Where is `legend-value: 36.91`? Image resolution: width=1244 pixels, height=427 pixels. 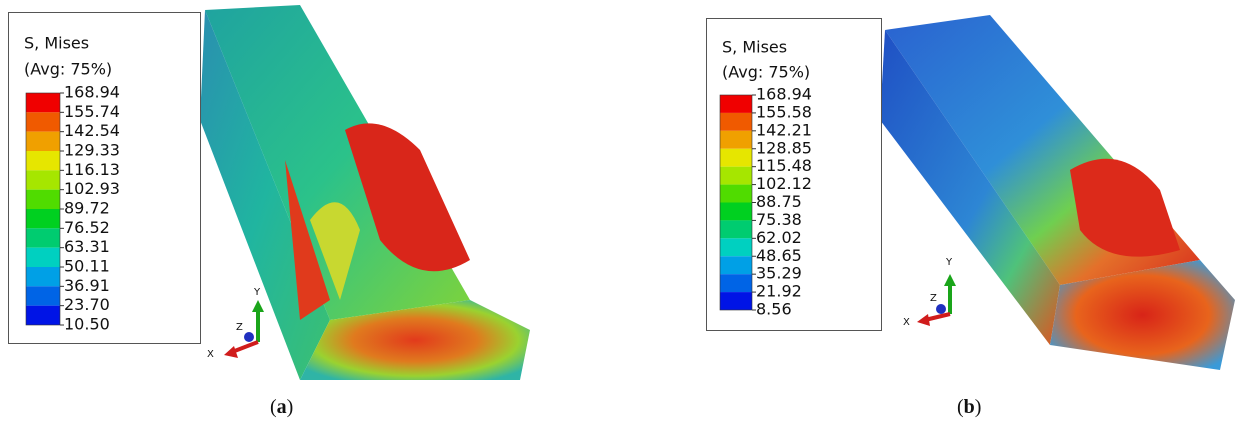 legend-value: 36.91 is located at coordinates (87, 285).